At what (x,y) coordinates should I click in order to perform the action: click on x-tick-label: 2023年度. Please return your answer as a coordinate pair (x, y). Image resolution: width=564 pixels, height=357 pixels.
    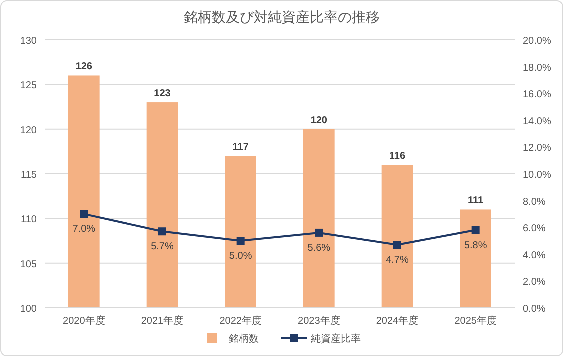
    Looking at the image, I should click on (319, 321).